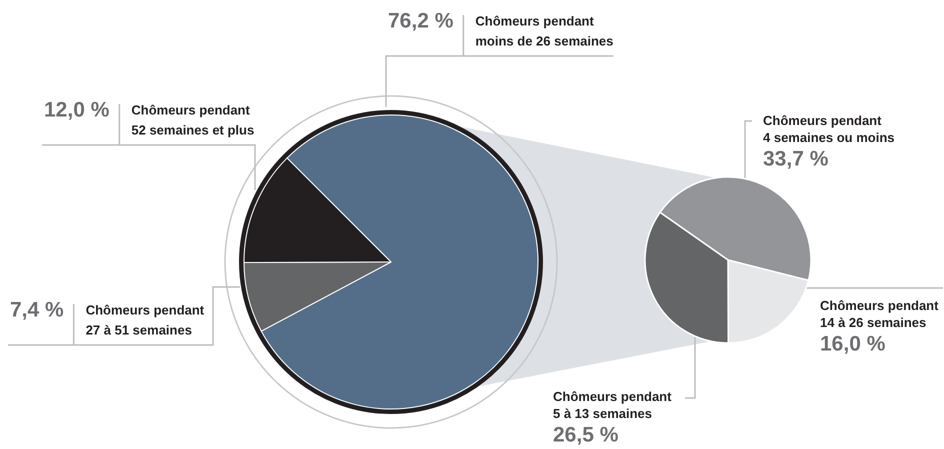  Describe the element at coordinates (77, 110) in the screenshot. I see `data-label: 12,0 %` at that location.